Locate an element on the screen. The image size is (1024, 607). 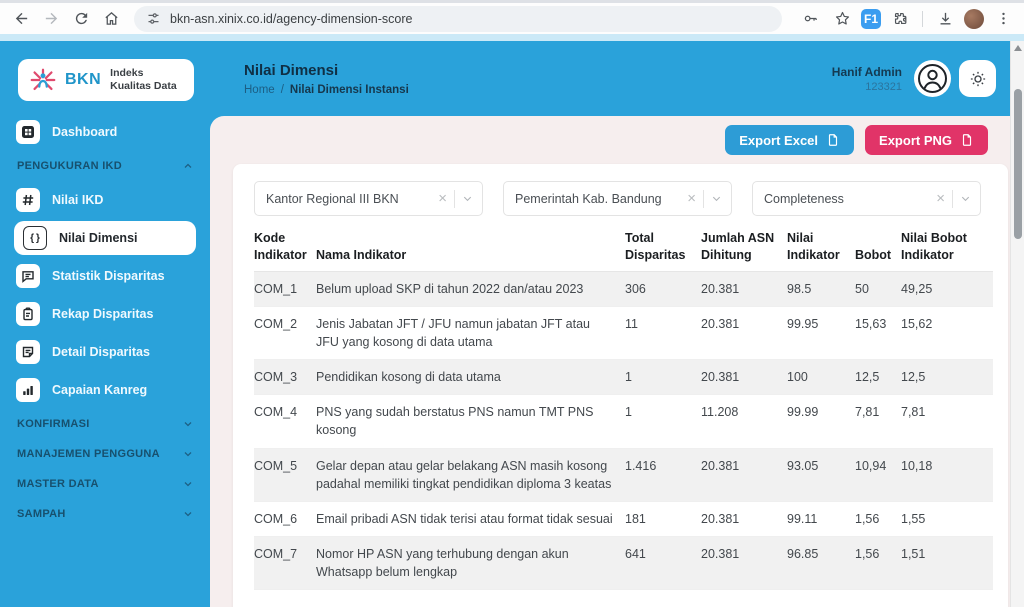
site-settings-icon is located at coordinates (153, 18).